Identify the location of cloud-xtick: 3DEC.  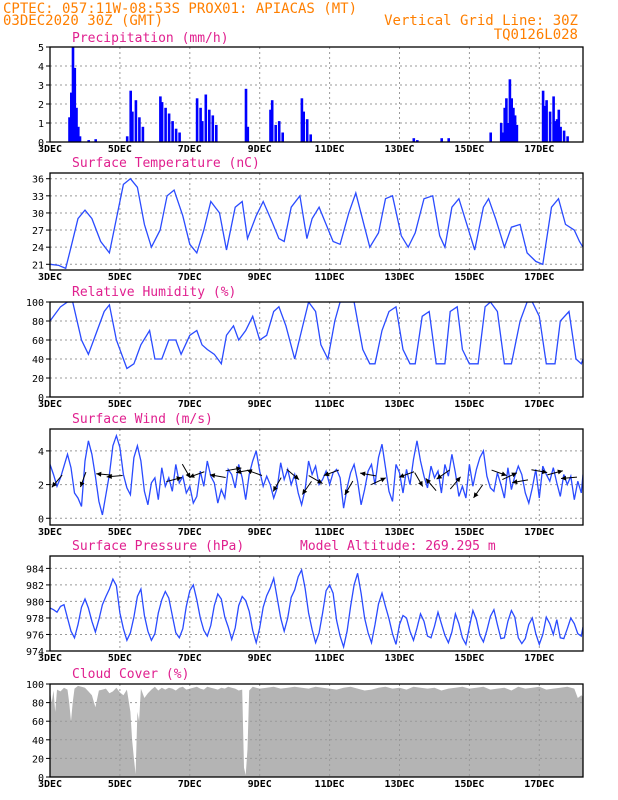
(50, 784).